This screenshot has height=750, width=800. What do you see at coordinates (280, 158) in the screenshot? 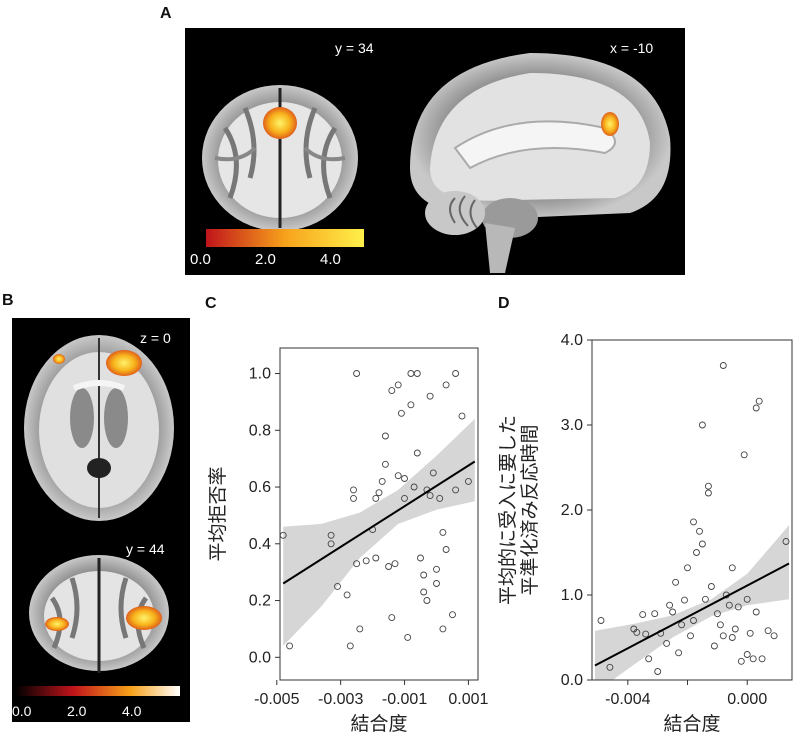
I see `coronal-slice-a` at bounding box center [280, 158].